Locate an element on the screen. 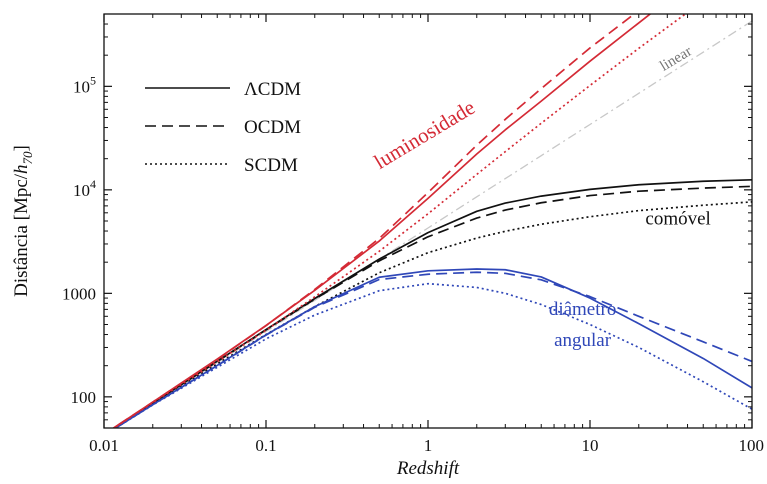 The height and width of the screenshot is (484, 767). y-axis-title: Distância [Mpc/h70] is located at coordinates (23, 221).